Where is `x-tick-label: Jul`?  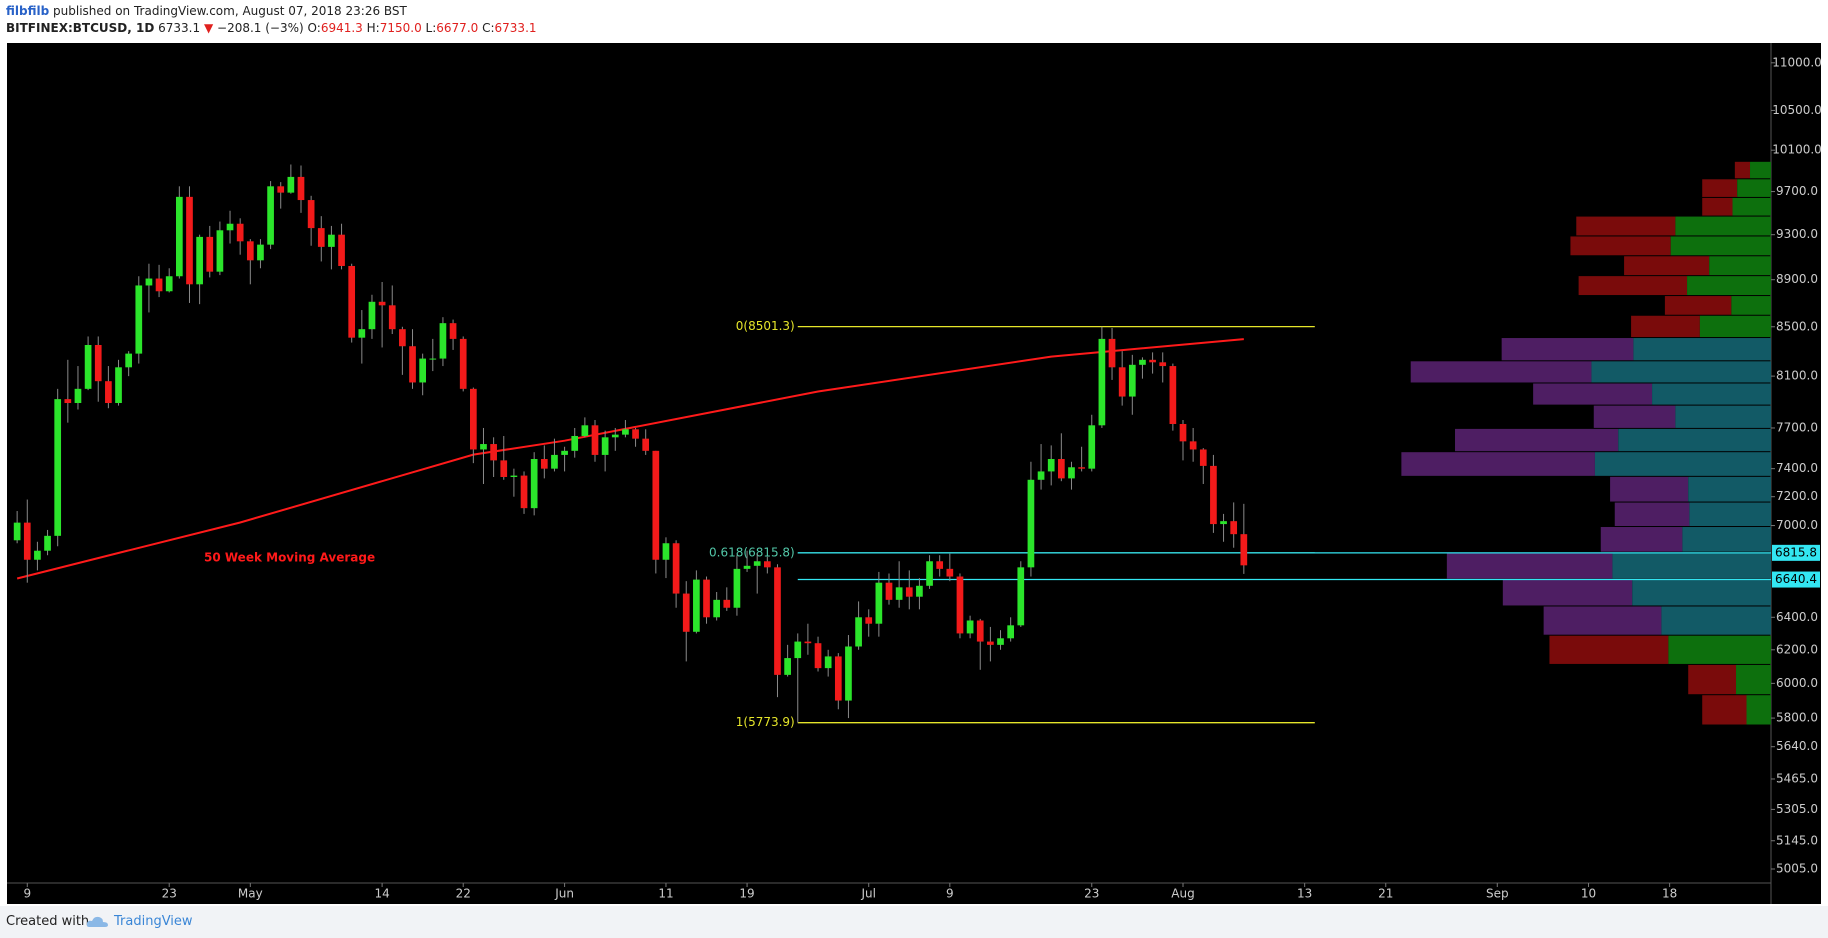 x-tick-label: Jul is located at coordinates (867, 894).